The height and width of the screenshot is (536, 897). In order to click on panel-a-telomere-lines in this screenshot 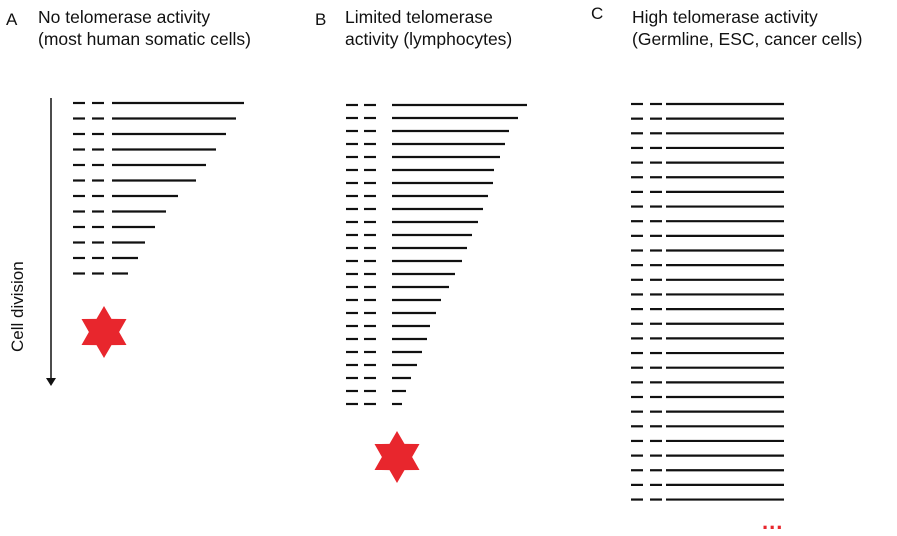, I will do `click(158, 188)`.